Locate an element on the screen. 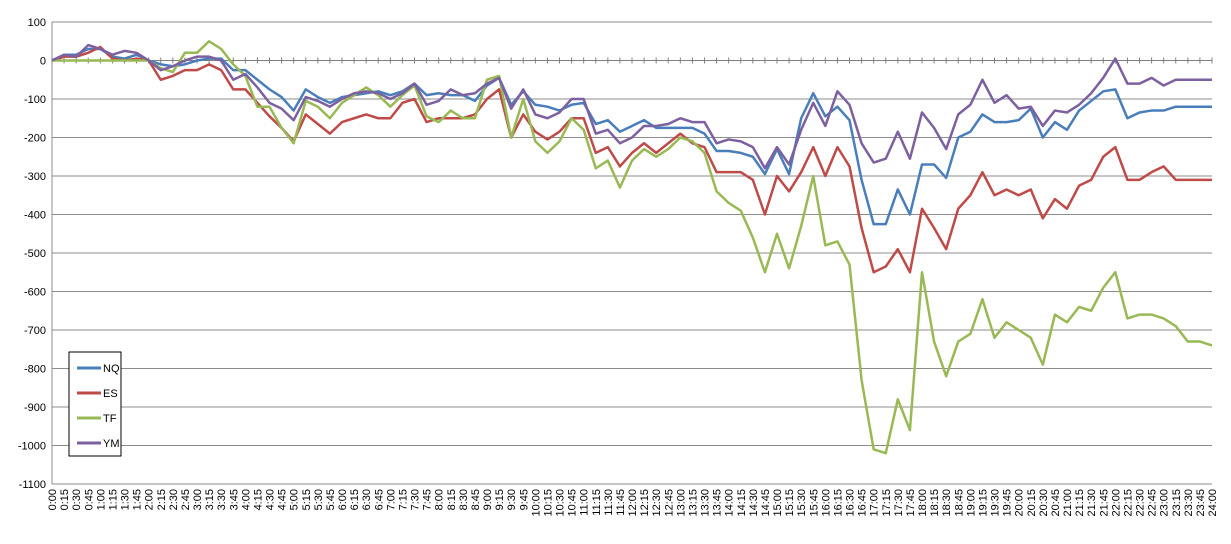 This screenshot has width=1231, height=544. legend-label-ym: YM is located at coordinates (111, 444).